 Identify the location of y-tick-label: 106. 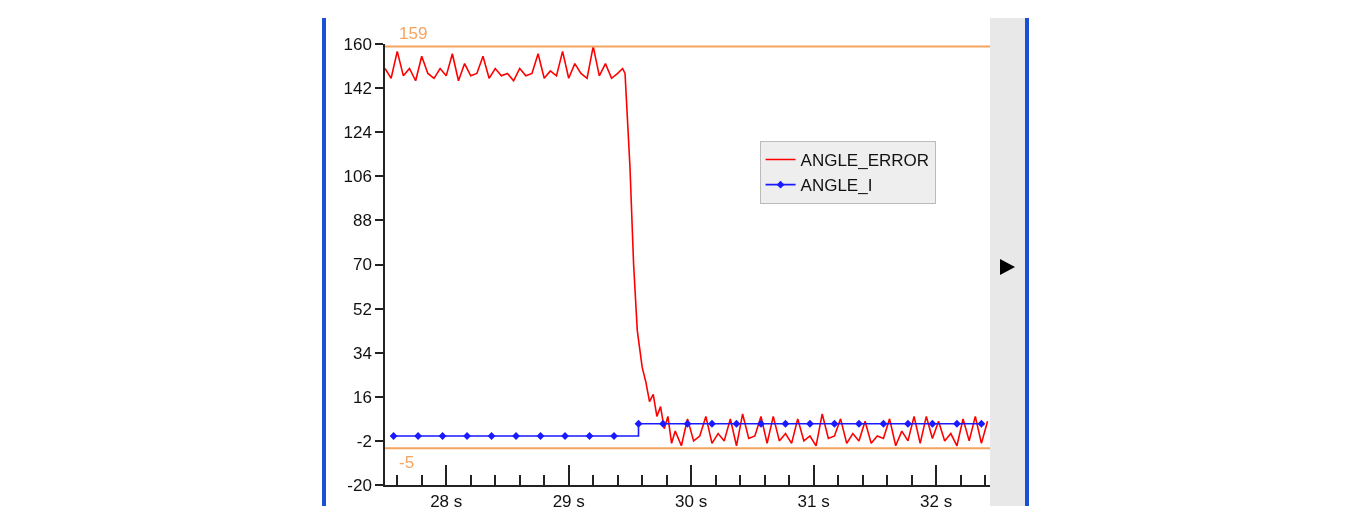
(357, 177).